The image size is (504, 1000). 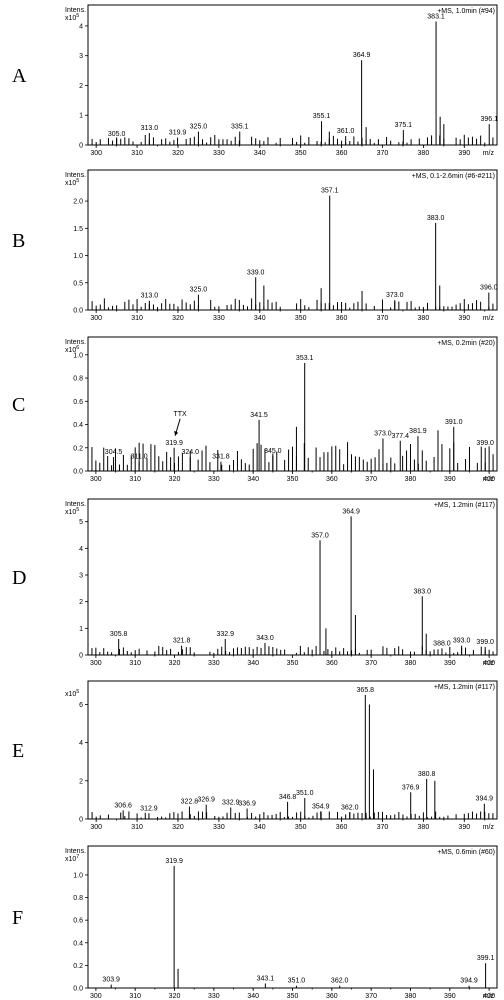 What do you see at coordinates (423, 591) in the screenshot?
I see `peak-label: 383.0` at bounding box center [423, 591].